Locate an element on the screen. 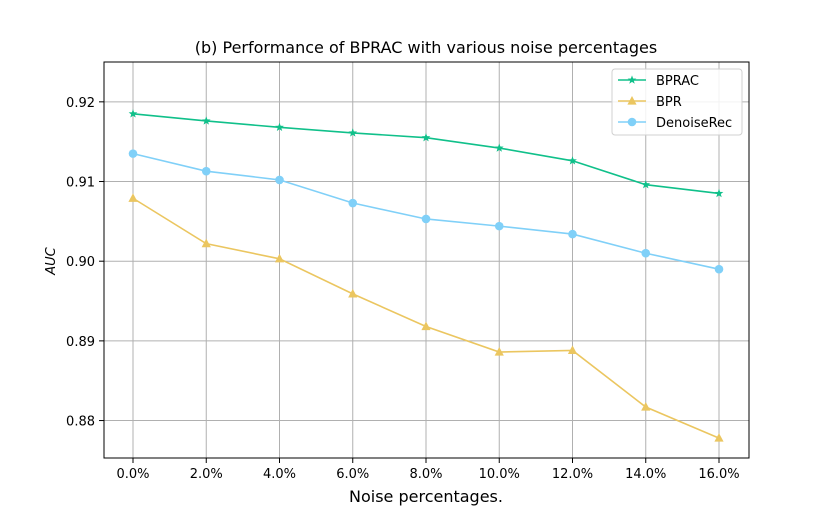 The image size is (832, 519). y-tick-label: 0.92 is located at coordinates (80, 103).